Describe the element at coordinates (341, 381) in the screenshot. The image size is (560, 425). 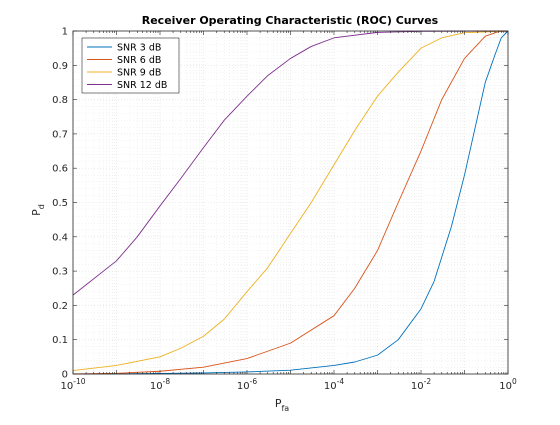
I see `x-tick-label-exponent: -4` at that location.